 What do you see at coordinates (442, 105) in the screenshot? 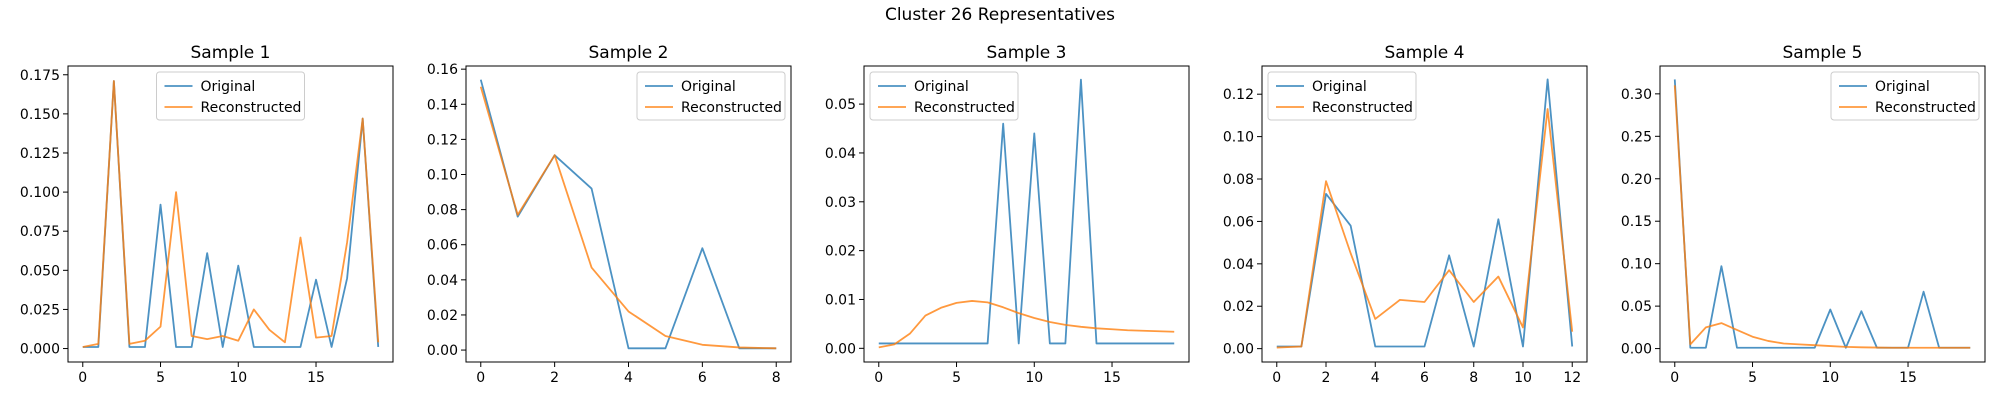
I see `y-tick-label: 0.14` at bounding box center [442, 105].